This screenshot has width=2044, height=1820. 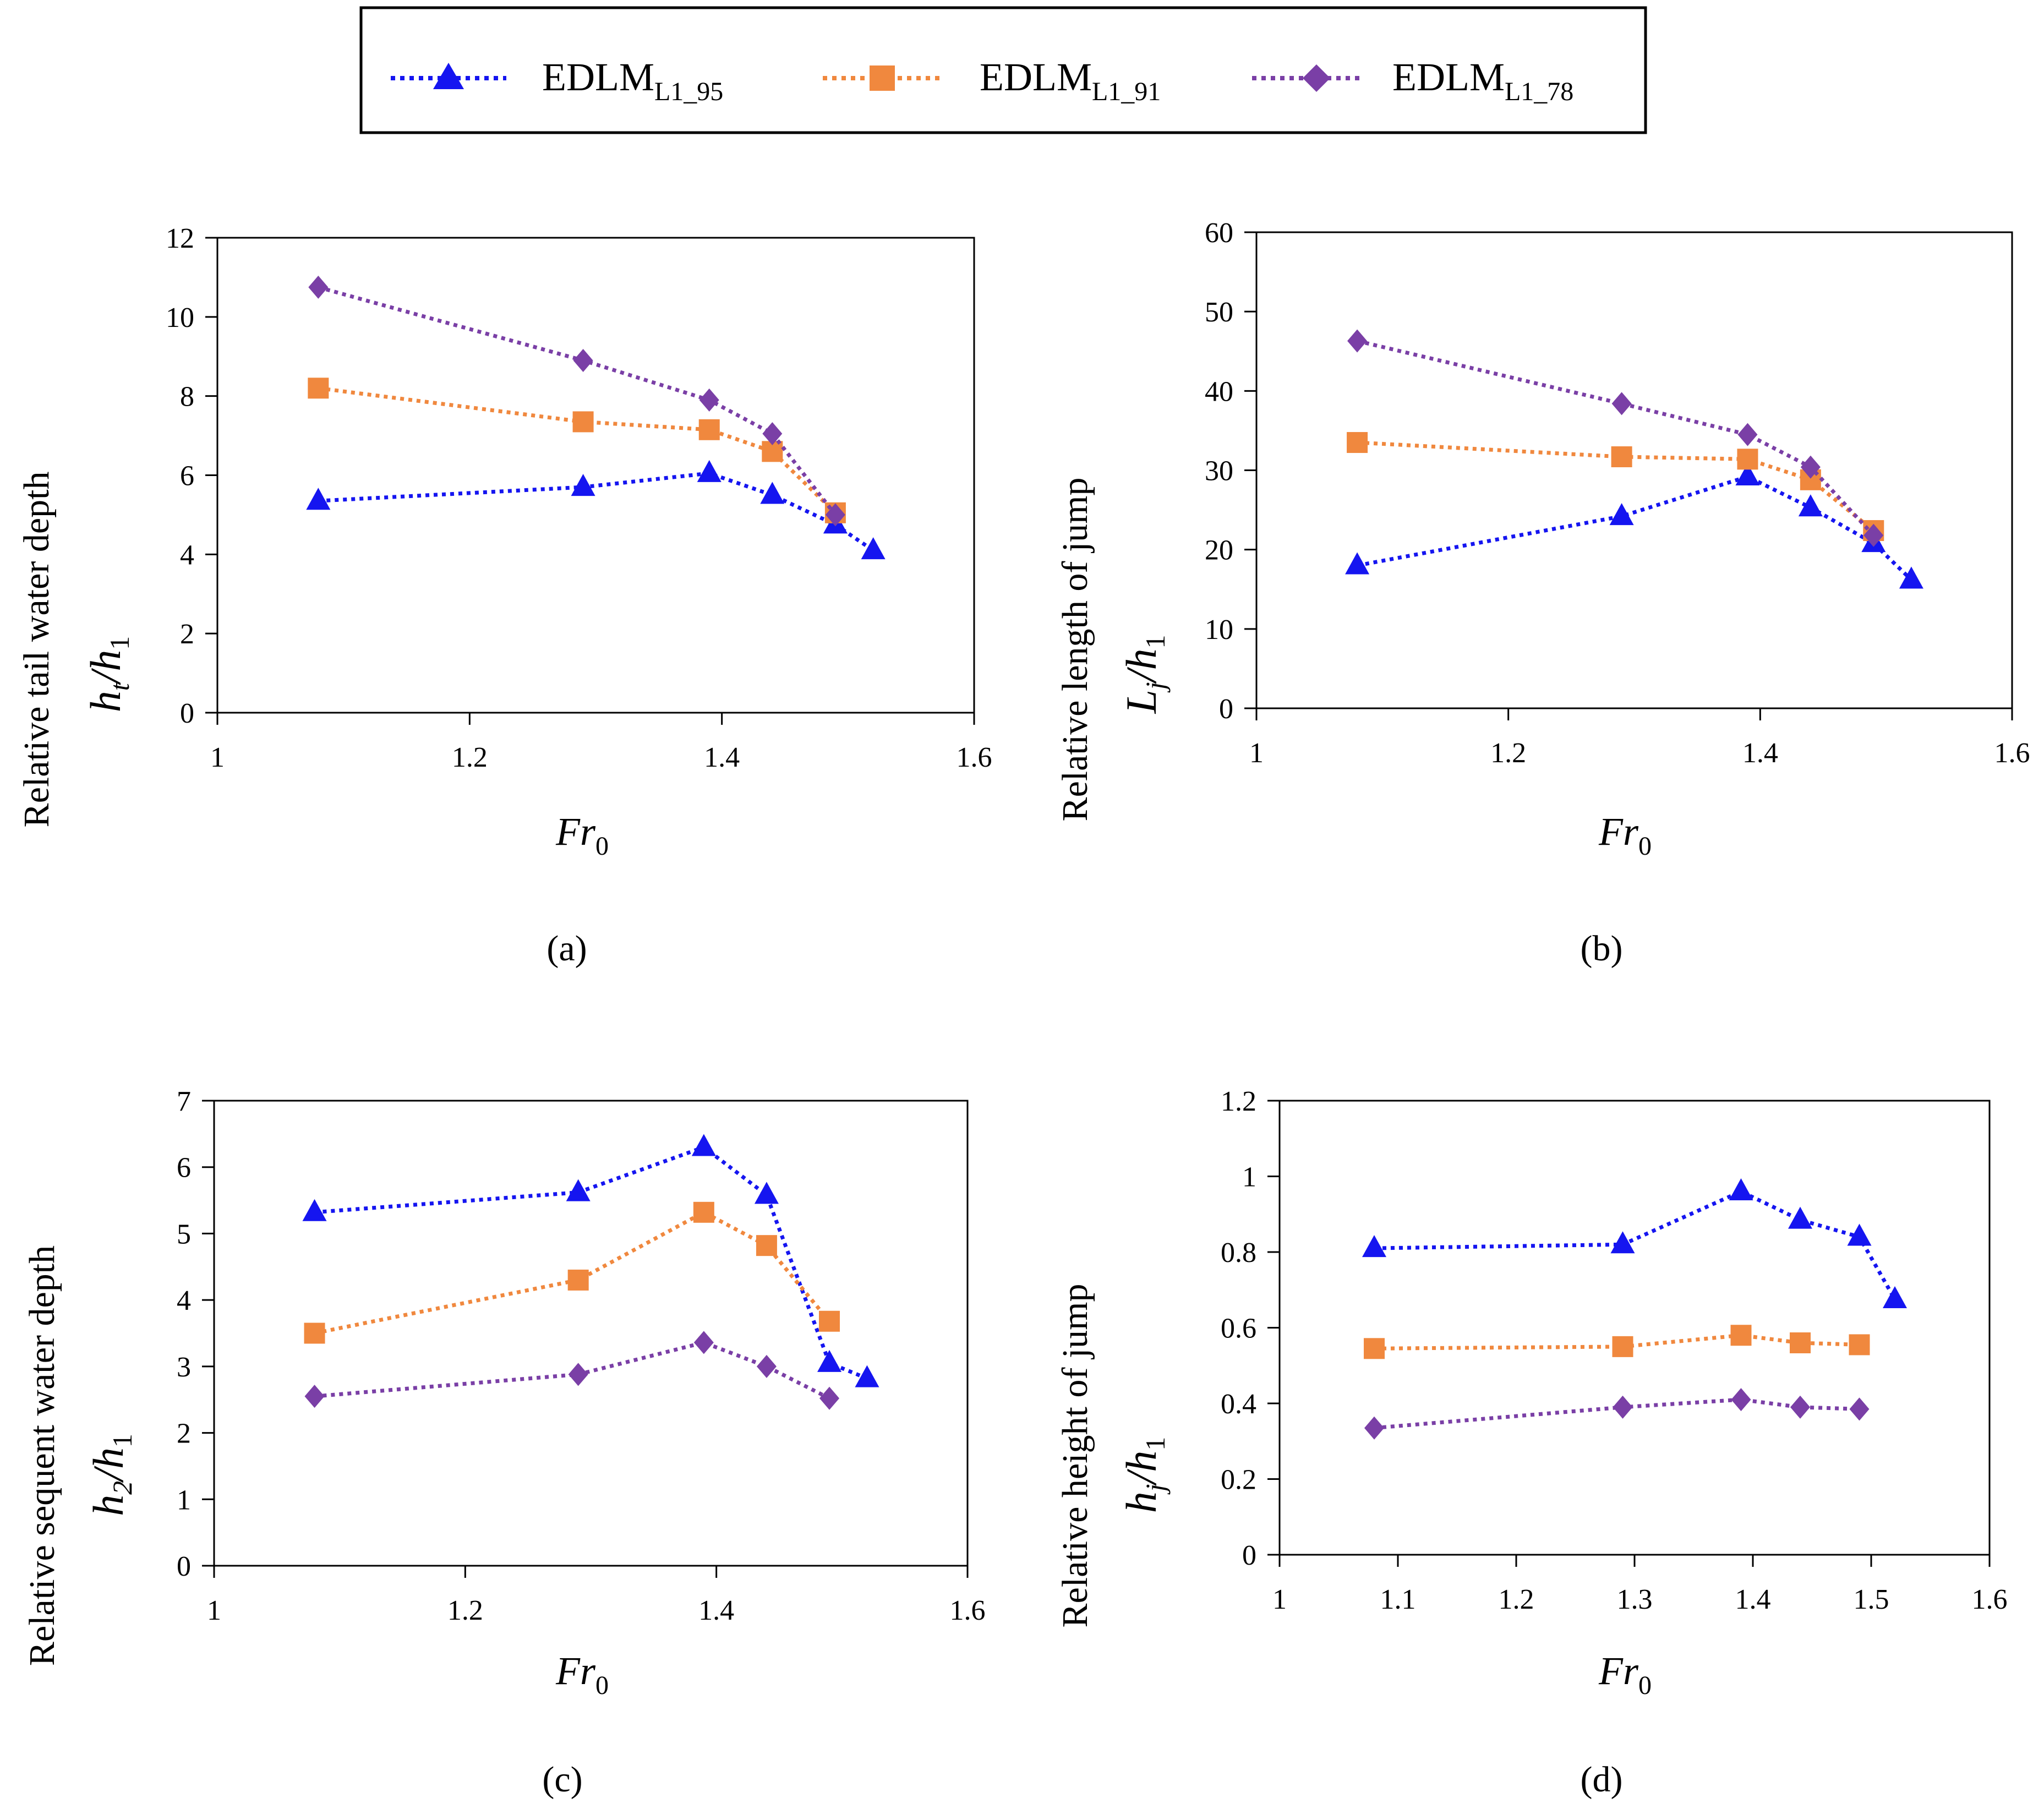 What do you see at coordinates (184, 1168) in the screenshot?
I see `y-tick-label: 6` at bounding box center [184, 1168].